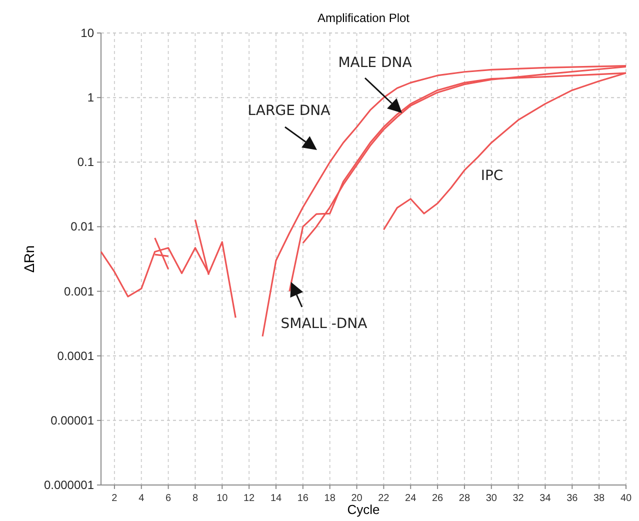 The height and width of the screenshot is (521, 639). What do you see at coordinates (464, 498) in the screenshot?
I see `x-tick-label: 28` at bounding box center [464, 498].